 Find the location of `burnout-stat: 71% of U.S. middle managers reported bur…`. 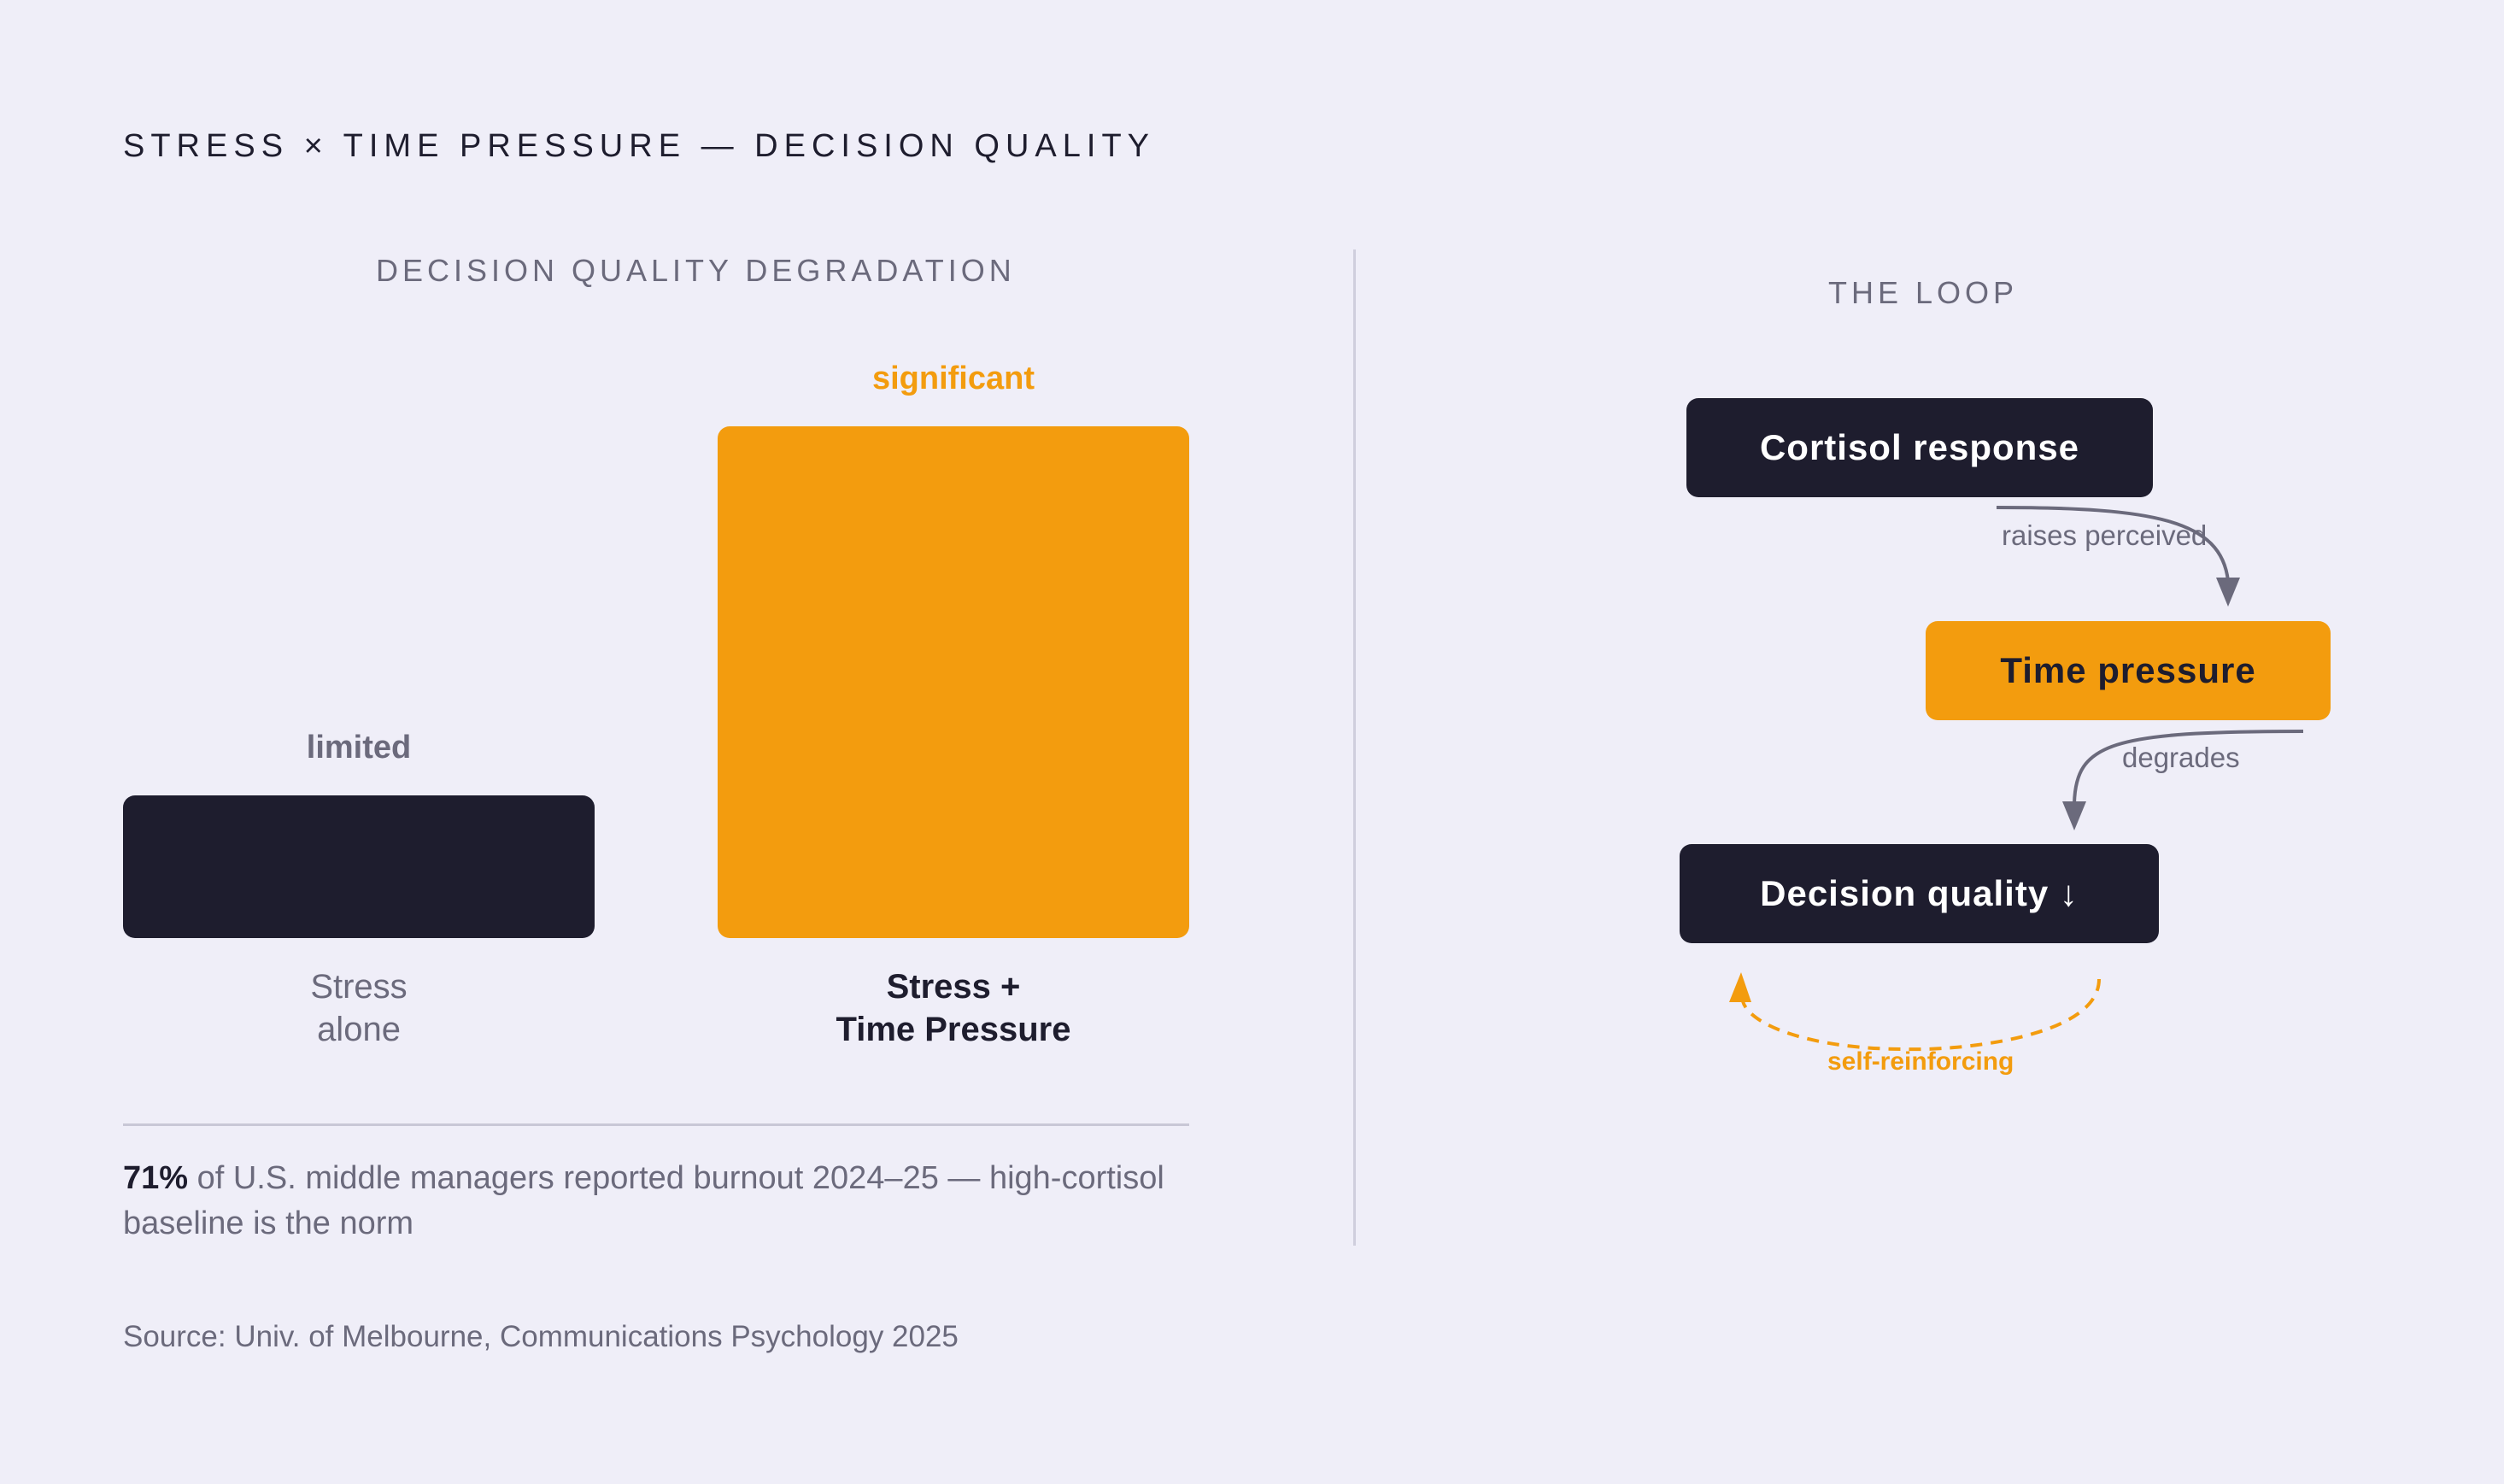

burnout-stat: 71% of U.S. middle managers reported bur… is located at coordinates (656, 1201).